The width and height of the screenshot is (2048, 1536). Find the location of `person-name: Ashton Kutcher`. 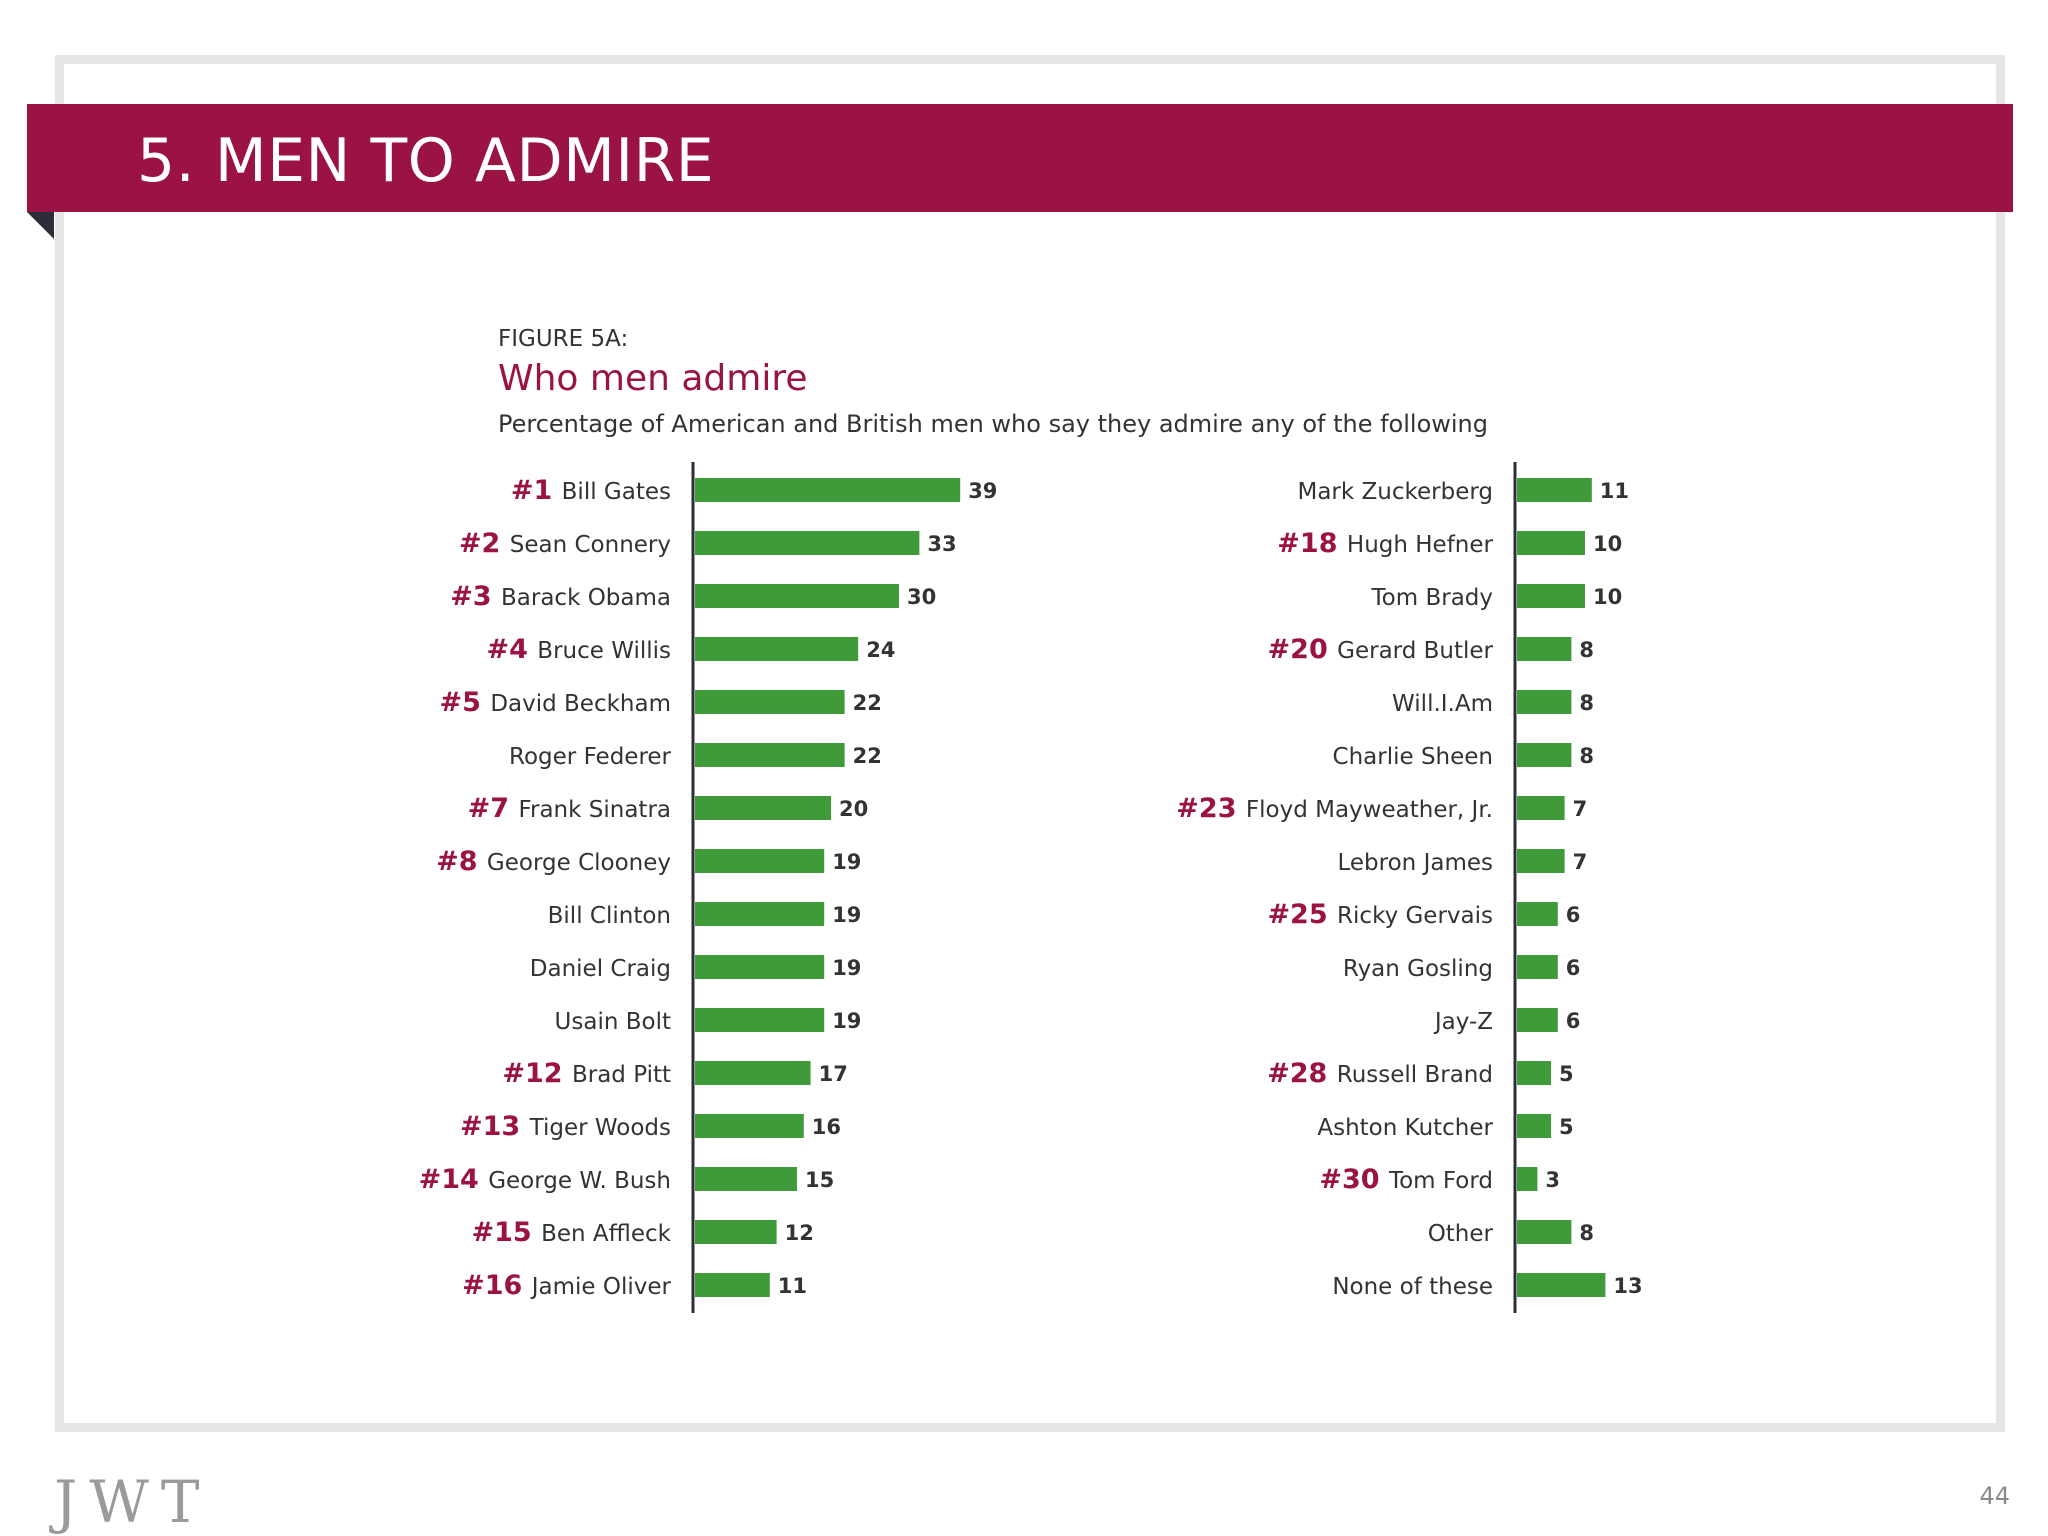

person-name: Ashton Kutcher is located at coordinates (1405, 1128).